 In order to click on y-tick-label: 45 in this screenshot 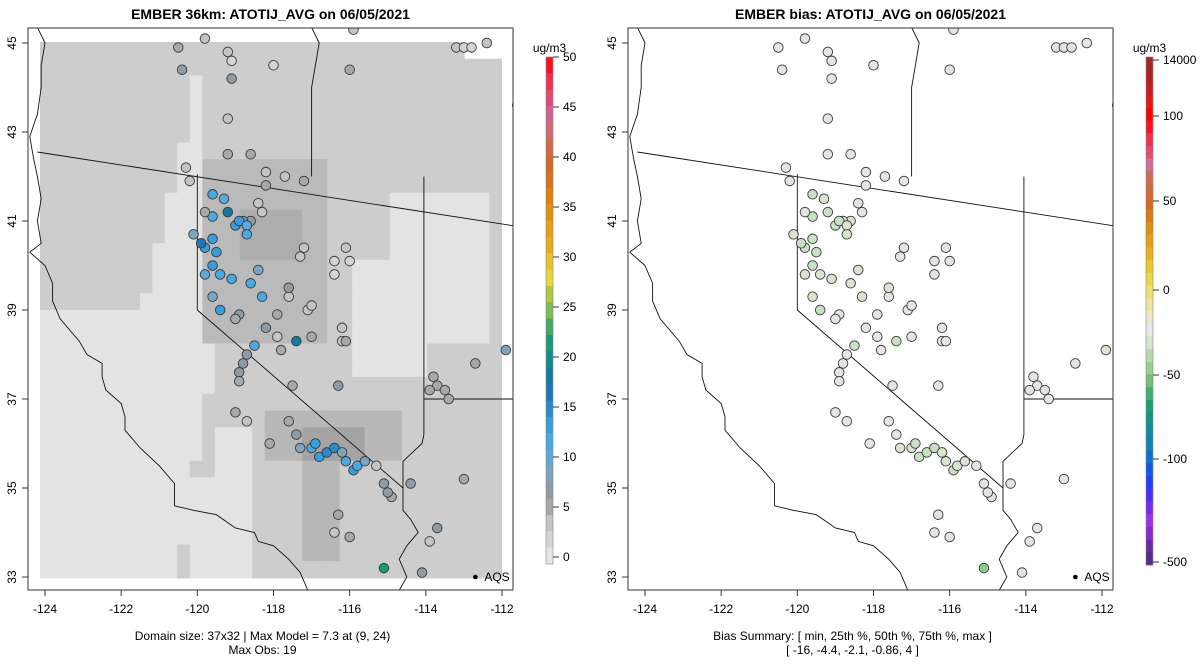, I will do `click(12, 43)`.